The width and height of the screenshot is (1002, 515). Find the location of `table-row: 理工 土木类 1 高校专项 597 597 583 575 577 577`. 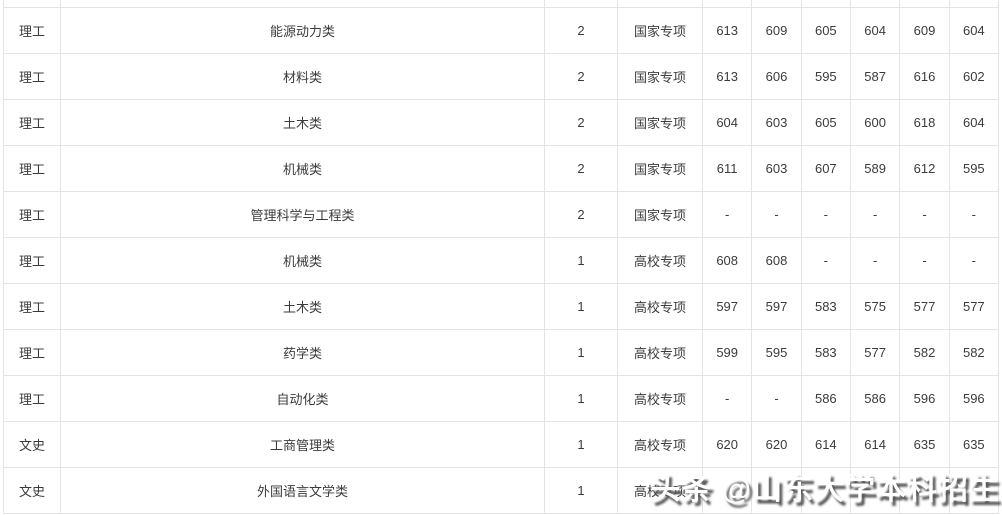

table-row: 理工 土木类 1 高校专项 597 597 583 575 577 577 is located at coordinates (501, 307).